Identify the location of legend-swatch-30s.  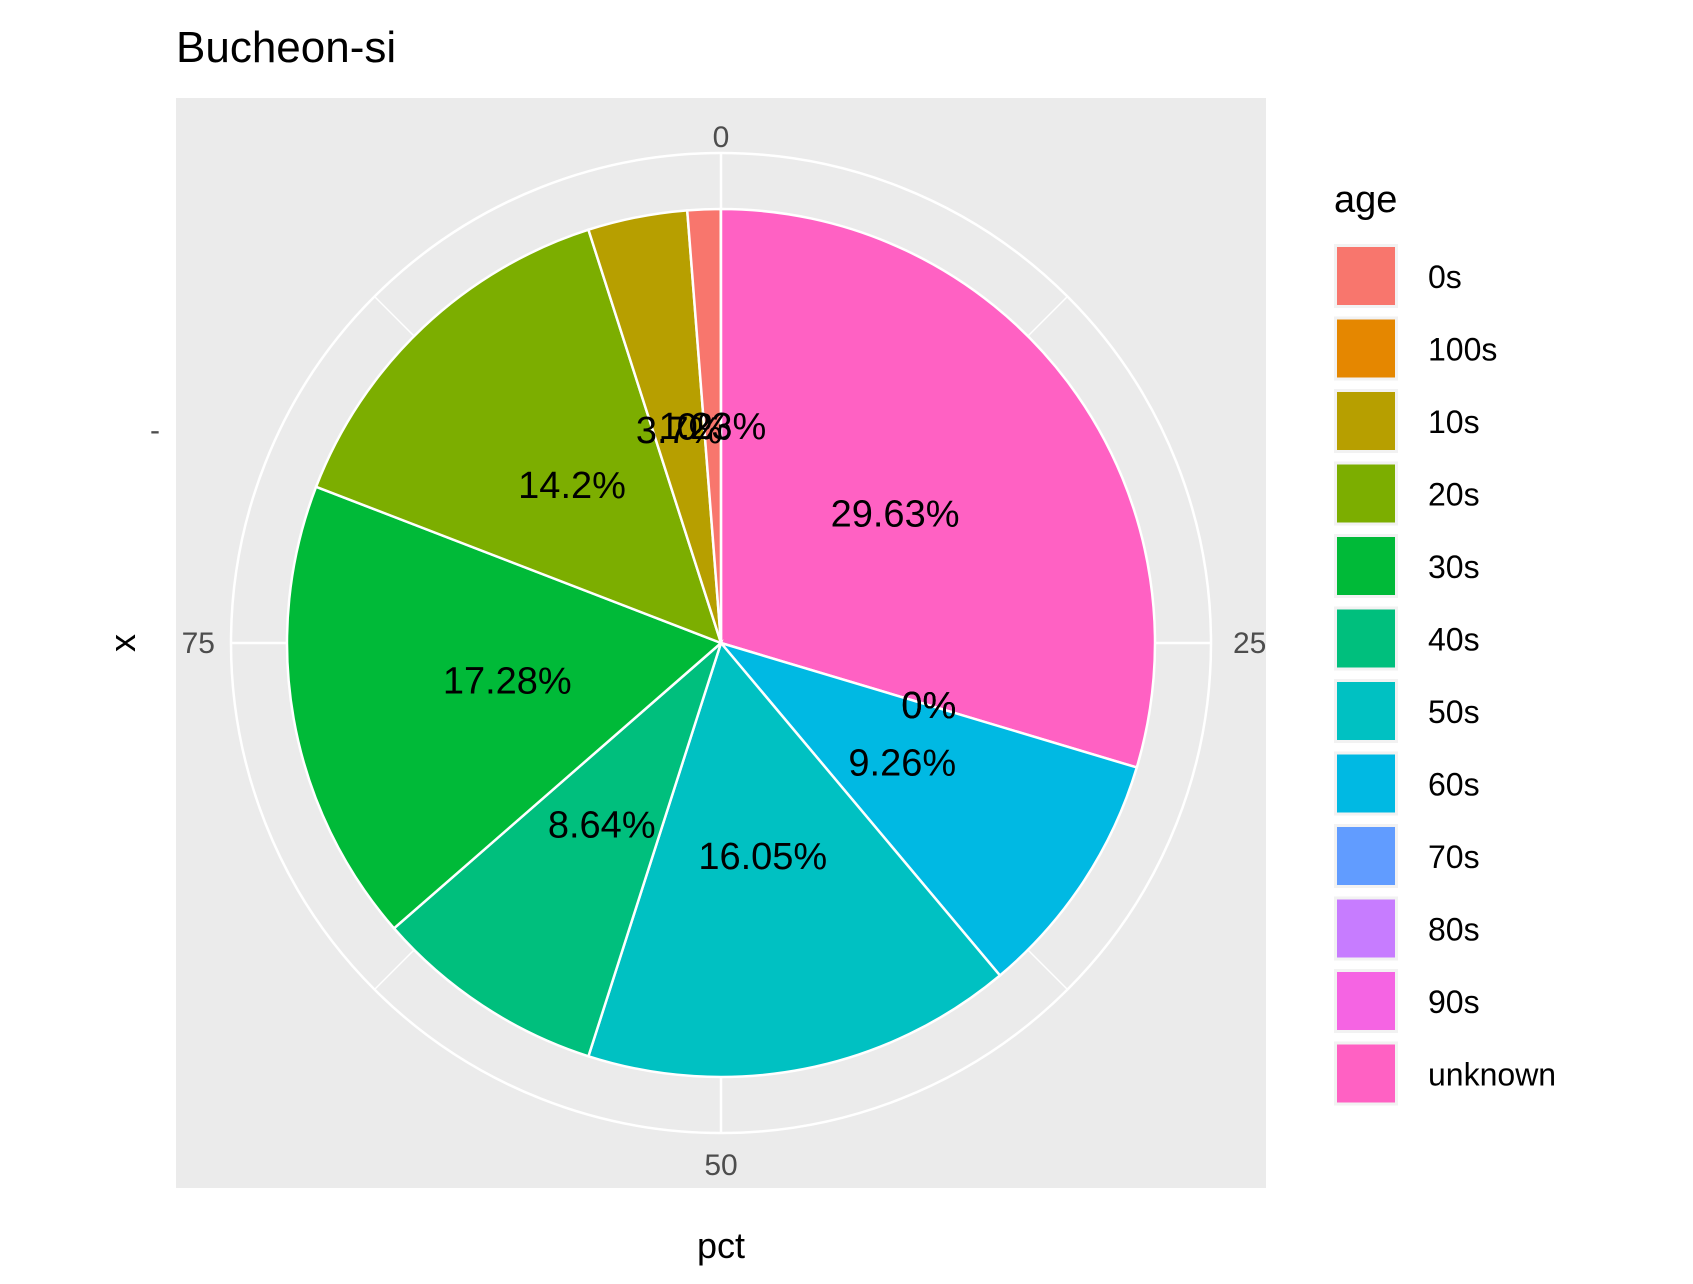
(1366, 566).